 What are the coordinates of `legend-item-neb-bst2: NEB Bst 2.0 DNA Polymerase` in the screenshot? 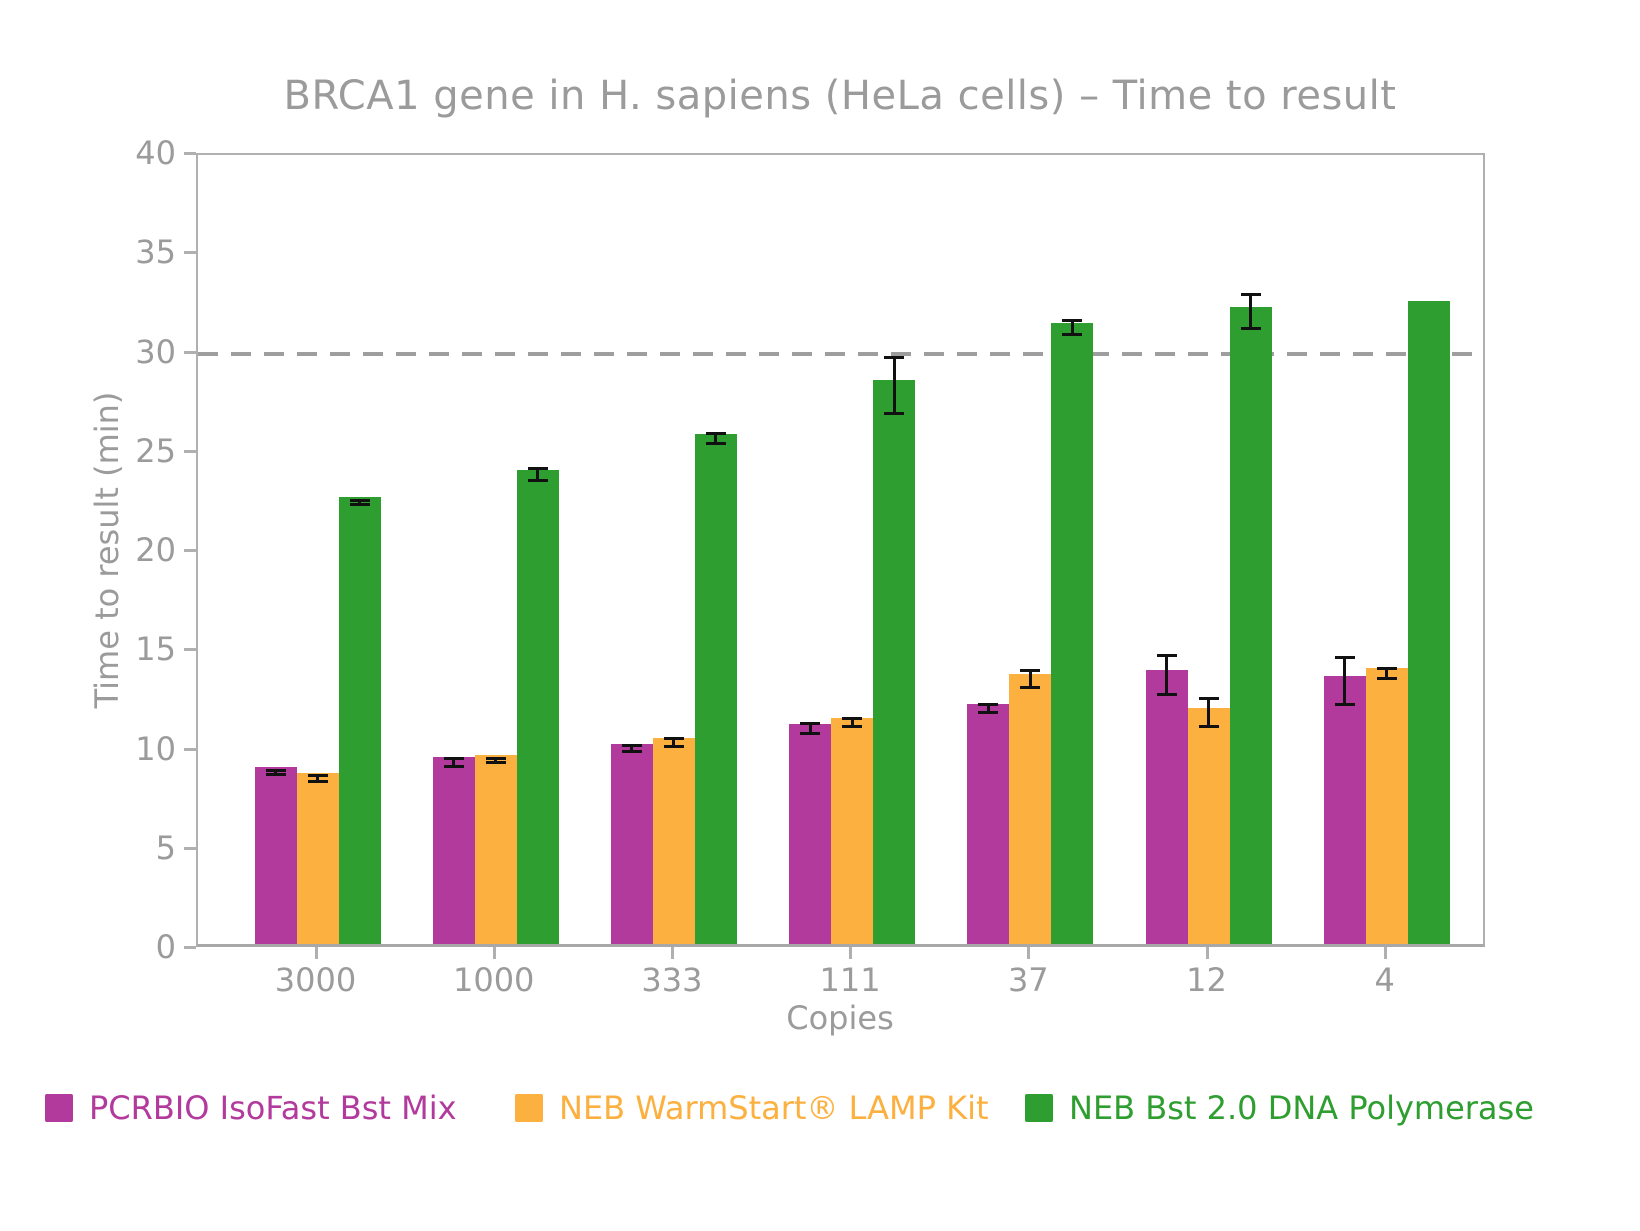 It's located at (1279, 1108).